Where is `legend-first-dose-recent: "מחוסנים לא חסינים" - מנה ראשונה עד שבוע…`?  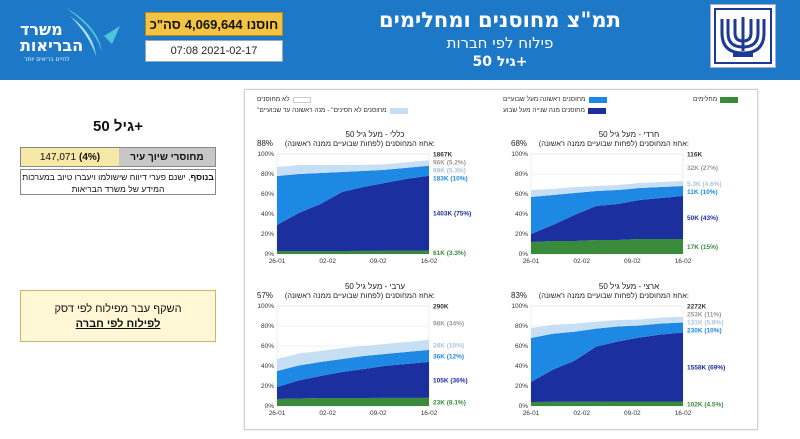 legend-first-dose-recent: "מחוסנים לא חסינים" - מנה ראשונה עד שבוע… is located at coordinates (332, 110).